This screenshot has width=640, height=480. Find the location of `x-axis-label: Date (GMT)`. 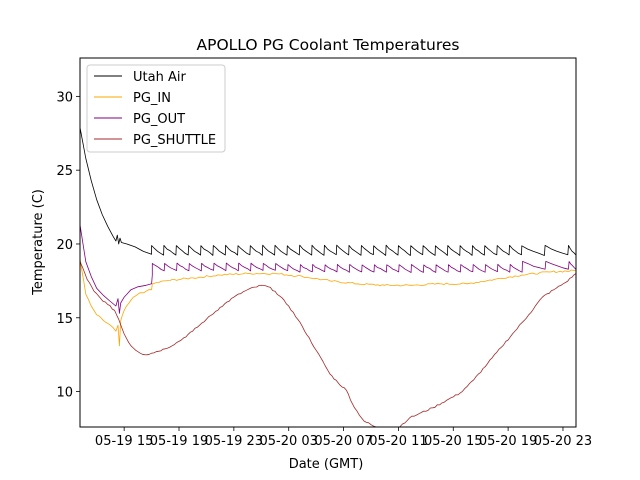

x-axis-label: Date (GMT) is located at coordinates (326, 464).